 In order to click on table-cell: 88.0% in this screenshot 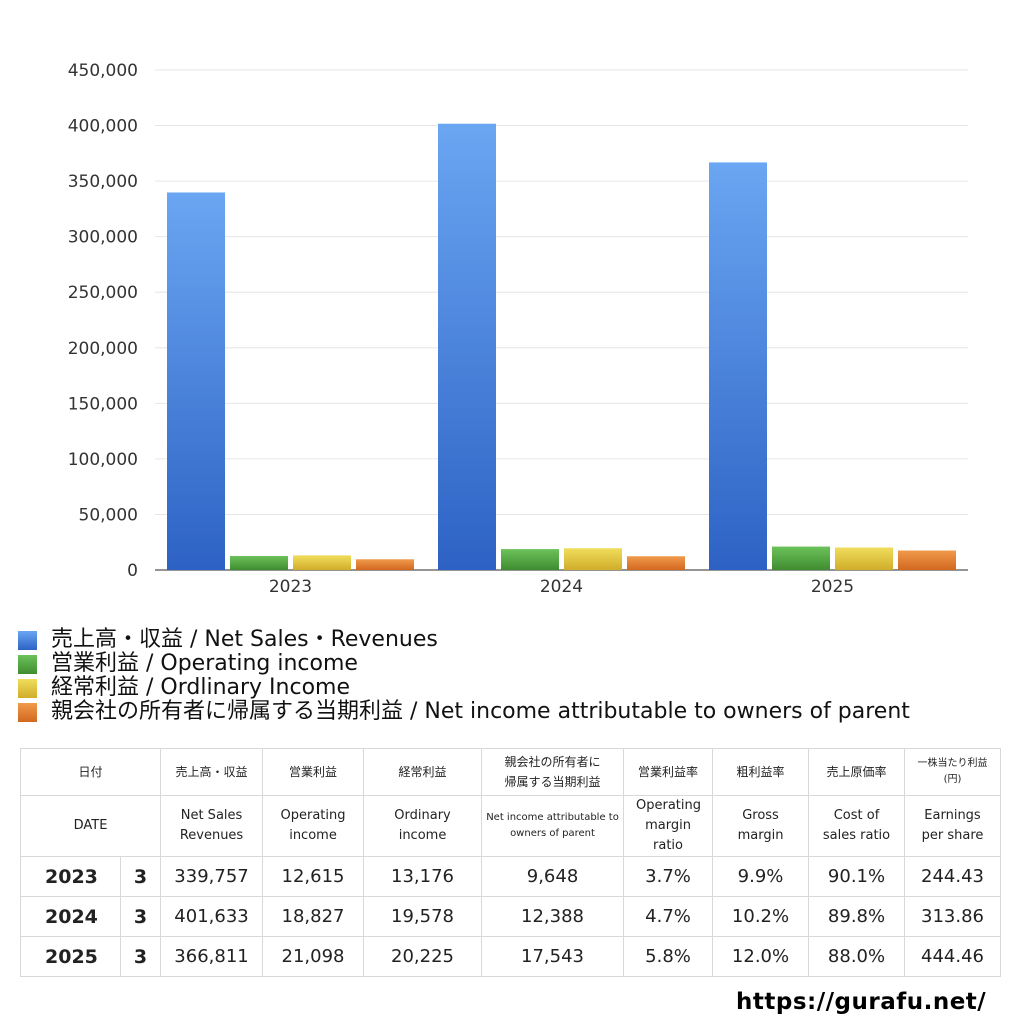, I will do `click(857, 956)`.